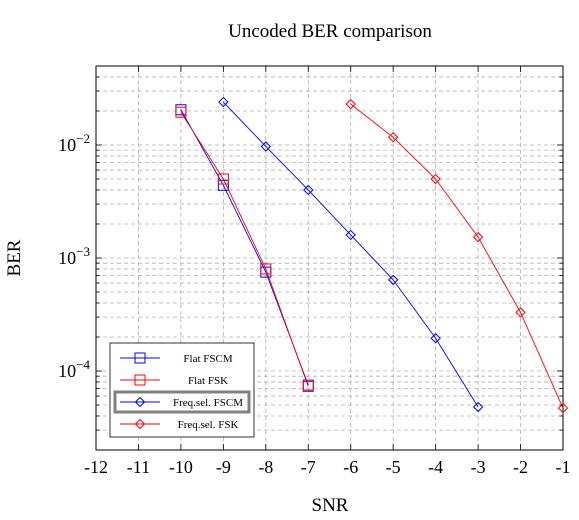 The width and height of the screenshot is (579, 520). Describe the element at coordinates (308, 467) in the screenshot. I see `x-tick-label: -7` at that location.